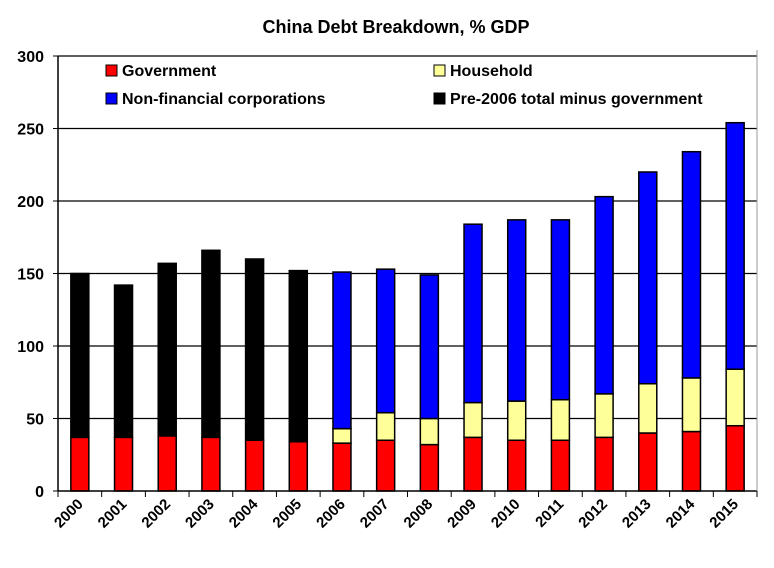 Image resolution: width=774 pixels, height=568 pixels. What do you see at coordinates (113, 514) in the screenshot?
I see `x-tick-label: 2001` at bounding box center [113, 514].